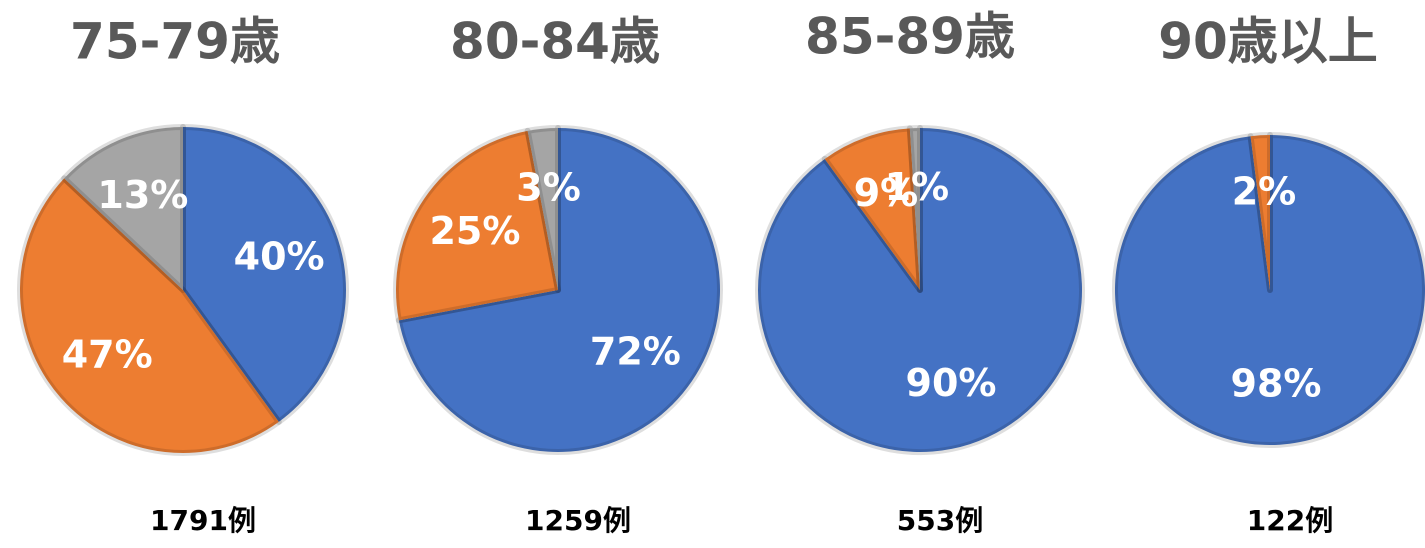  Describe the element at coordinates (1264, 192) in the screenshot. I see `data-label: 2%` at that location.